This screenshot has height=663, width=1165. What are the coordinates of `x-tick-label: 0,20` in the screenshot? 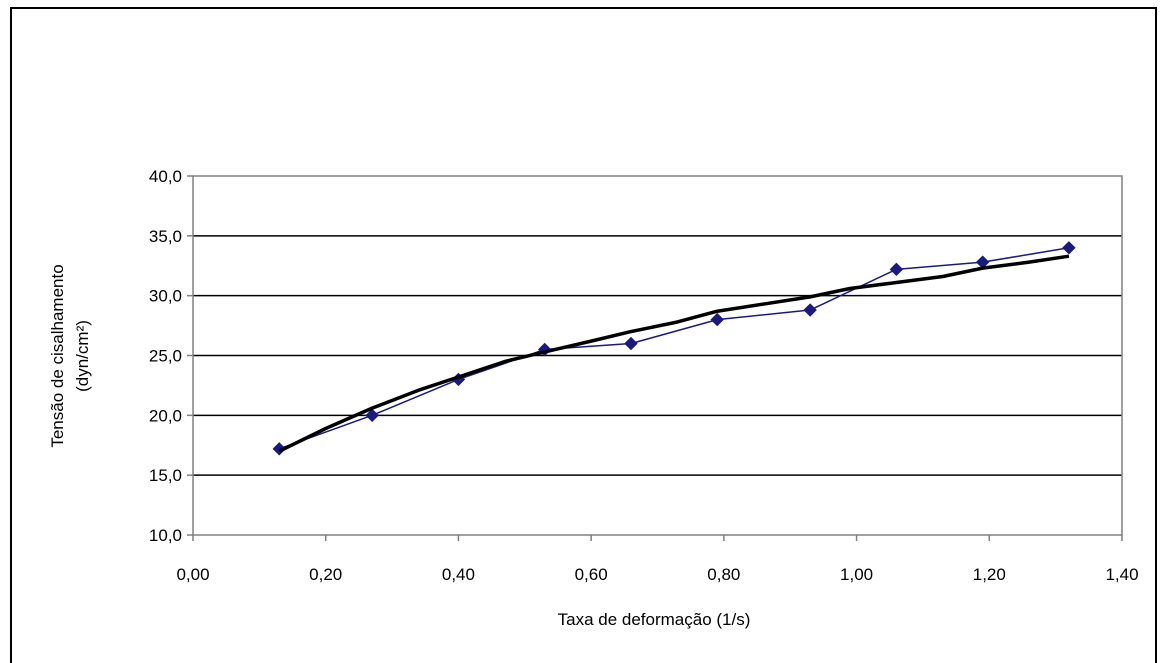 It's located at (325, 574).